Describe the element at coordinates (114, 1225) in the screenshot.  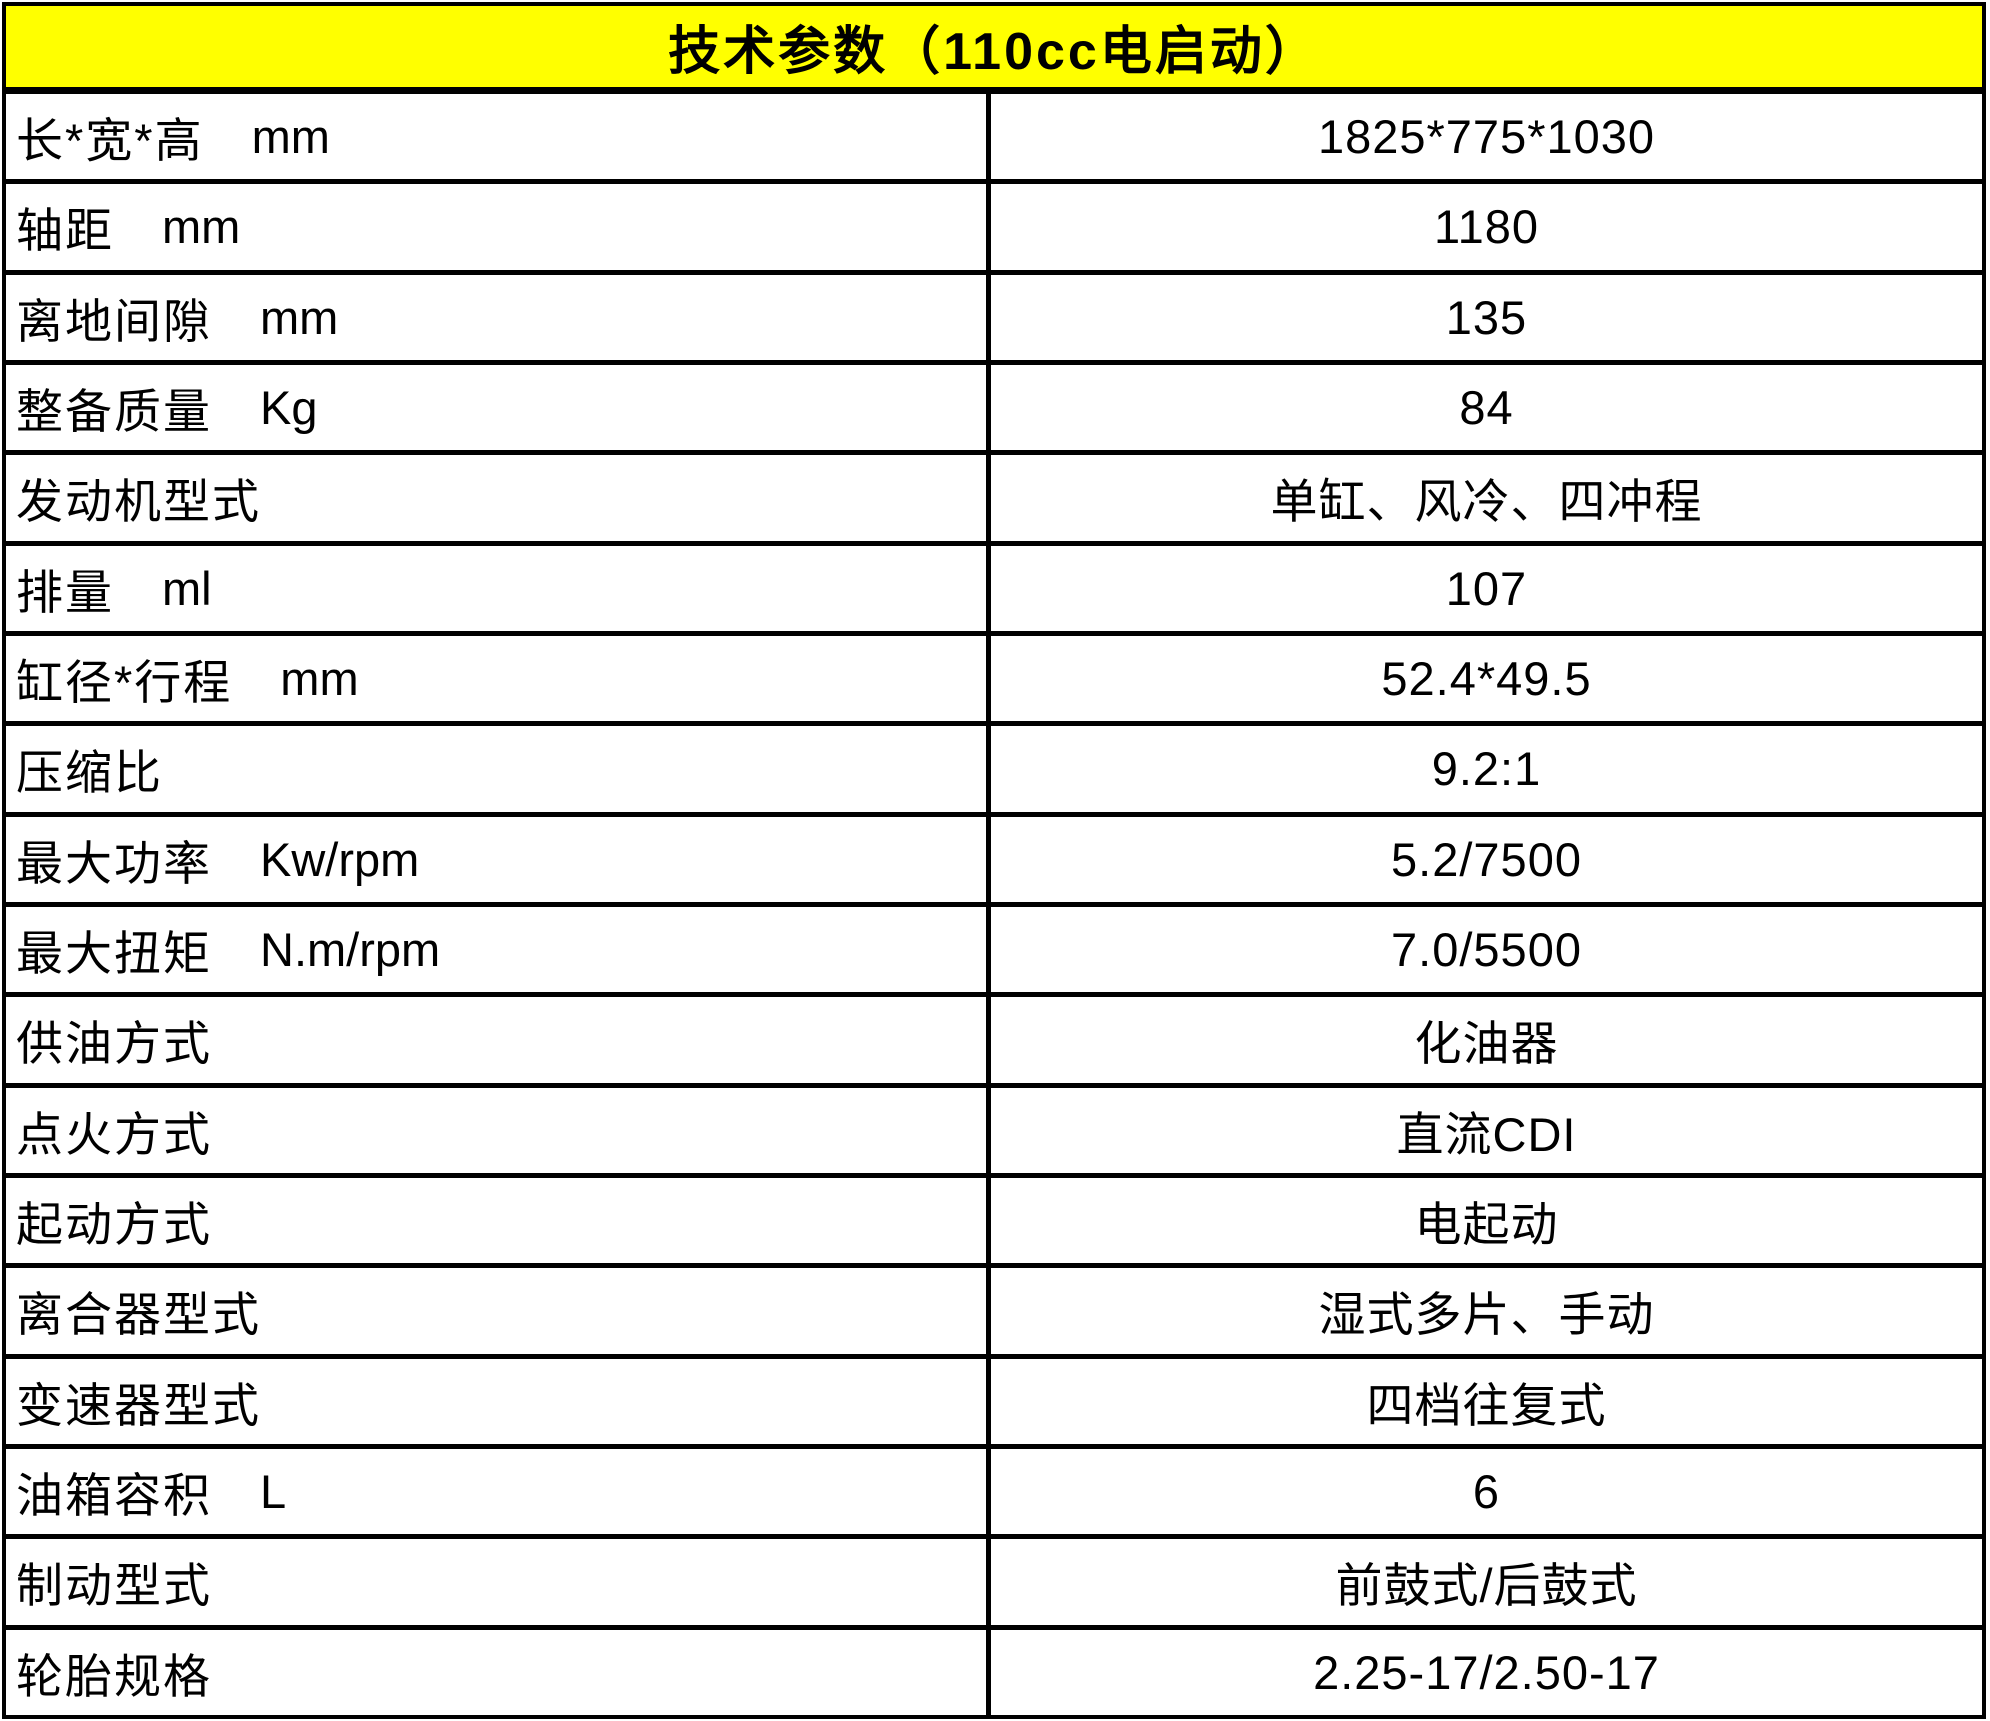
I see `param-label: 起动方式` at that location.